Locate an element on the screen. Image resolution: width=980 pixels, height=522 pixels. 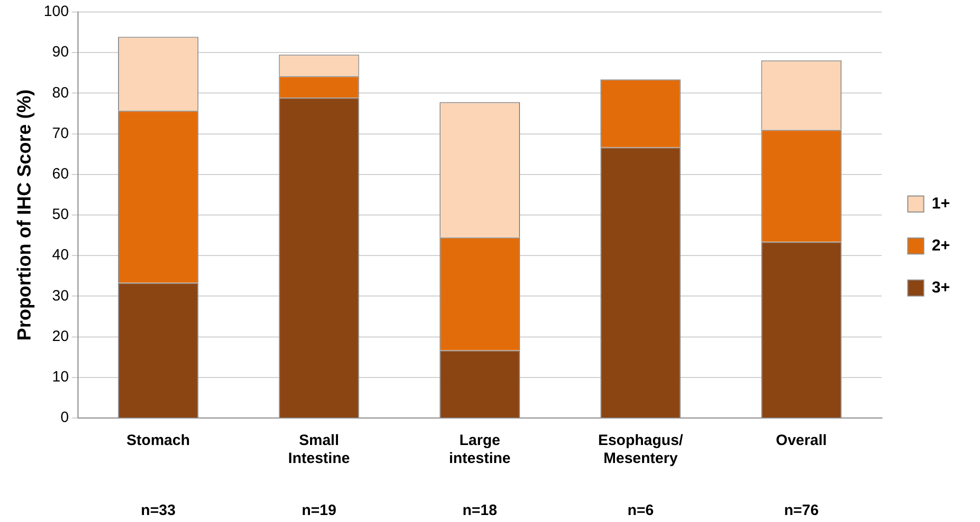
y-tick-label: 100 is located at coordinates (56, 11).